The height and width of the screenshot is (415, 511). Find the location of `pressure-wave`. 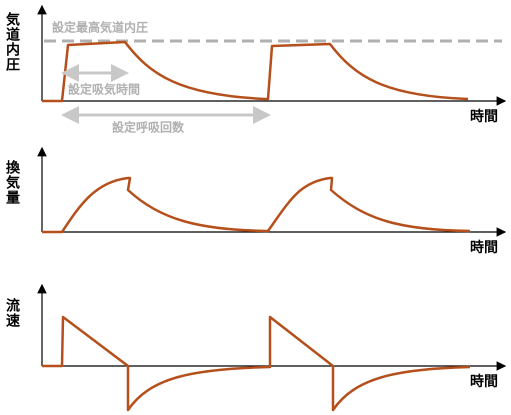

pressure-wave is located at coordinates (255, 71).